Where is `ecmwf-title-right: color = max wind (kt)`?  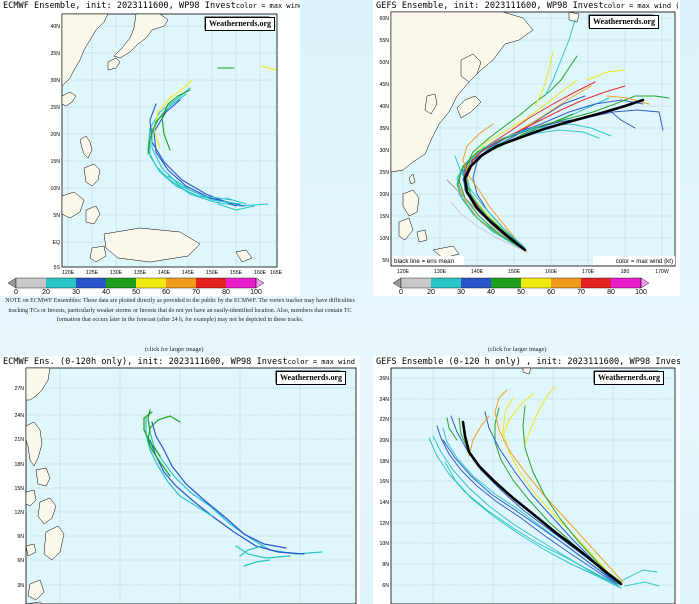 ecmwf-title-right: color = max wind (kt) is located at coordinates (267, 6).